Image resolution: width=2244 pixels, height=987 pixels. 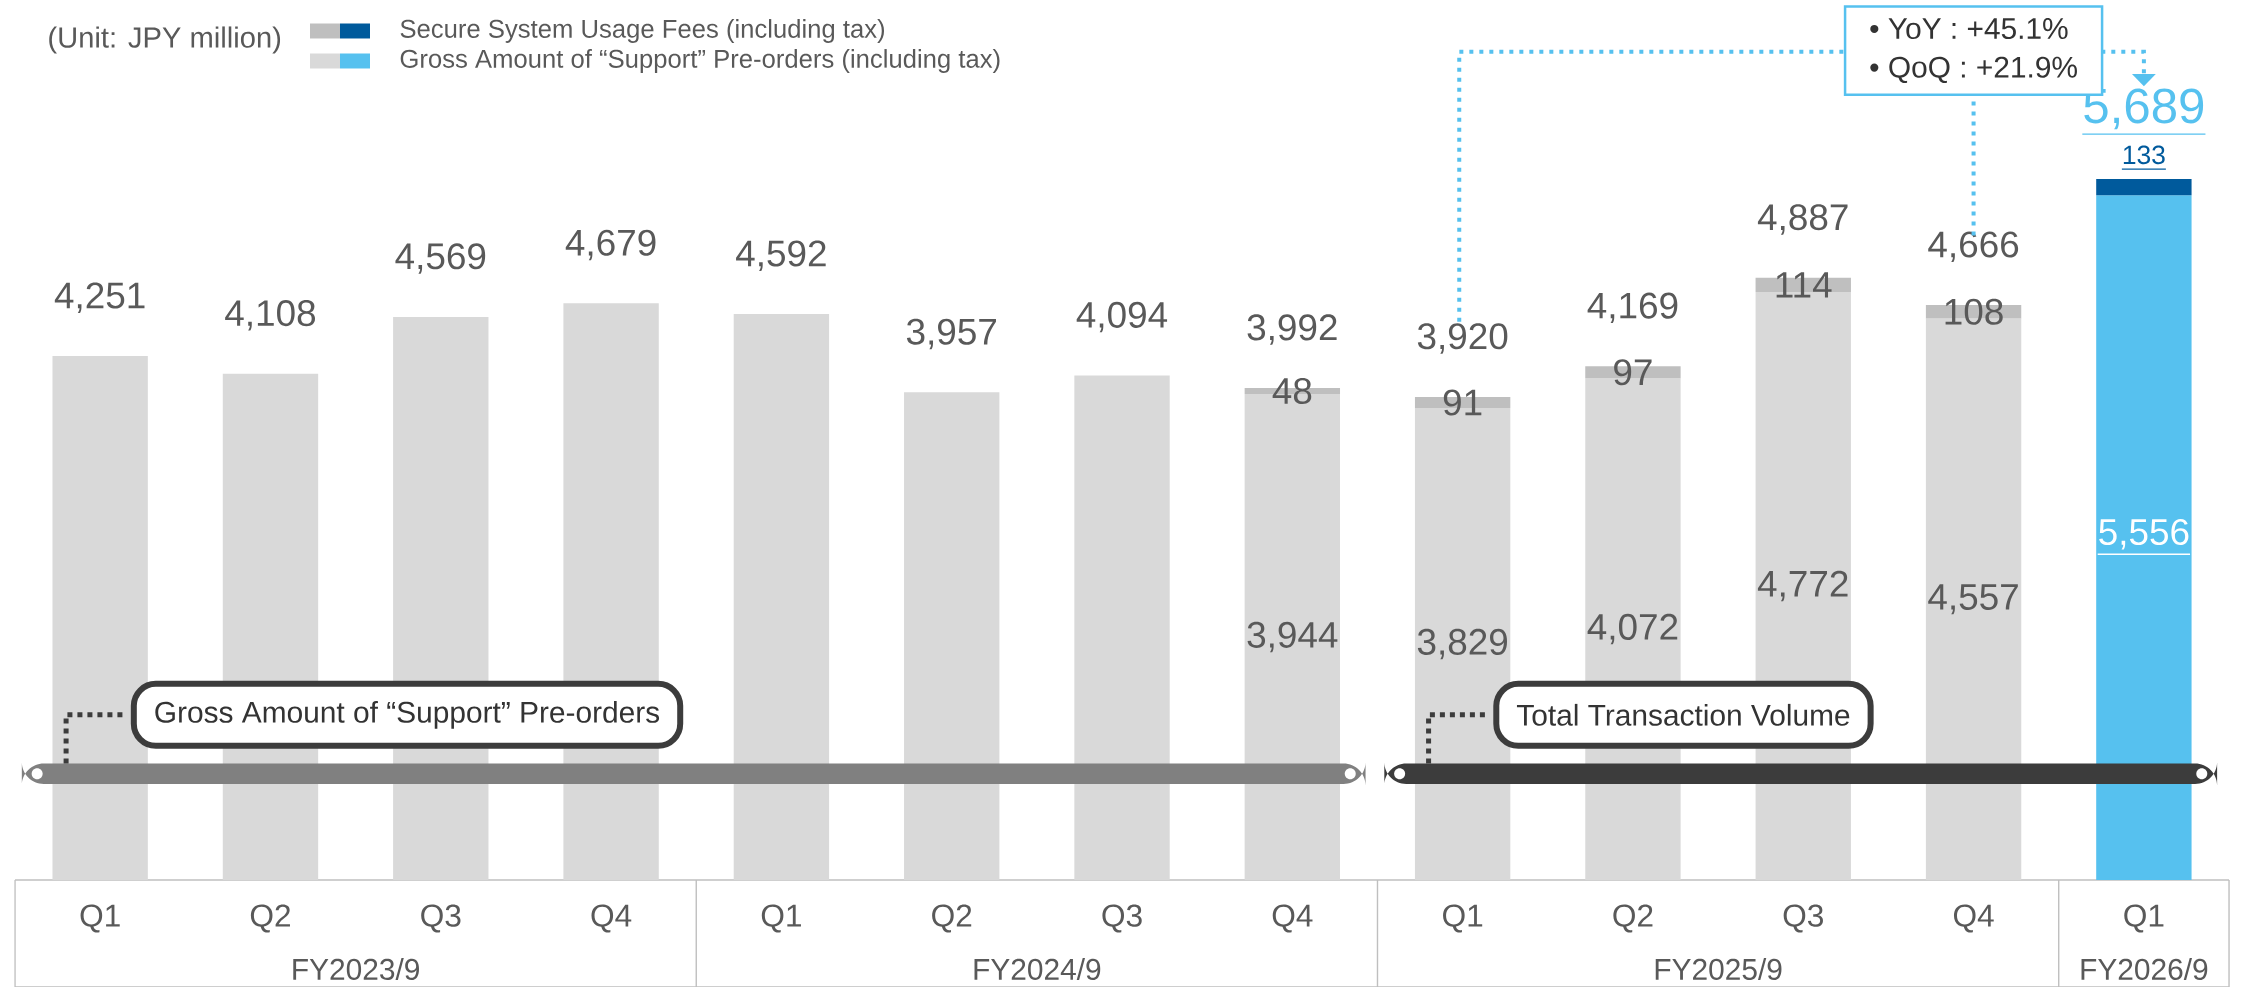 What do you see at coordinates (1292, 329) in the screenshot?
I see `total-label: 3,992` at bounding box center [1292, 329].